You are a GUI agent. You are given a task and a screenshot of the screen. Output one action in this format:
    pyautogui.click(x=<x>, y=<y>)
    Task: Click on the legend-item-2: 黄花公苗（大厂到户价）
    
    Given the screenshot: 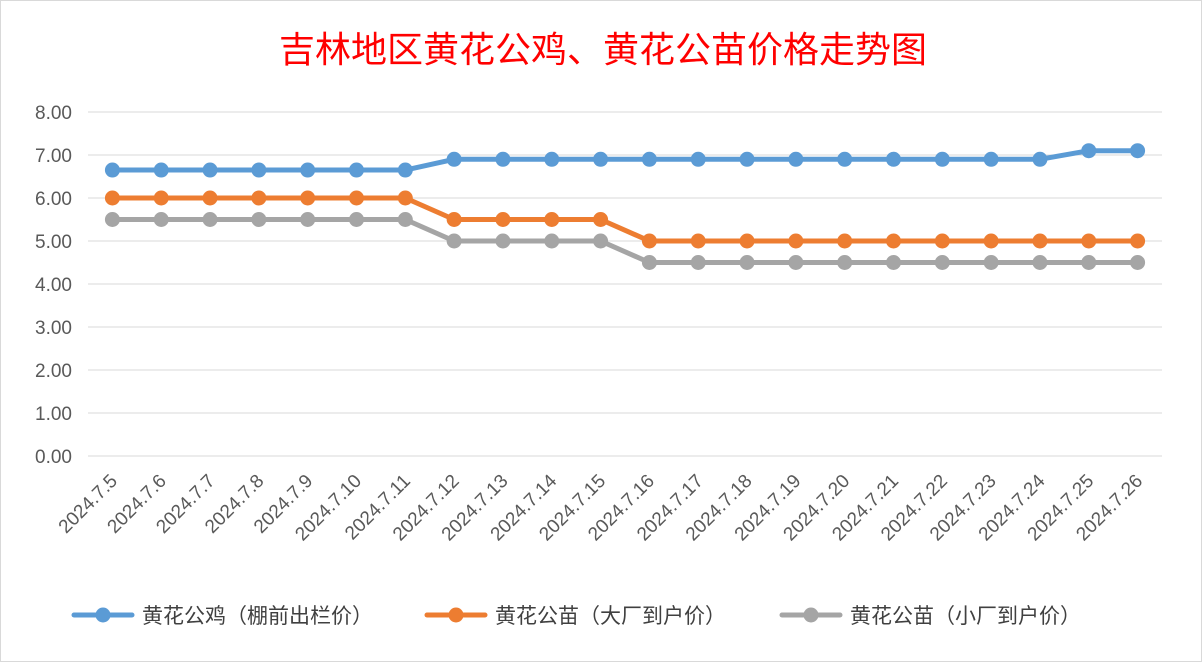 What is the action you would take?
    pyautogui.click(x=575, y=616)
    